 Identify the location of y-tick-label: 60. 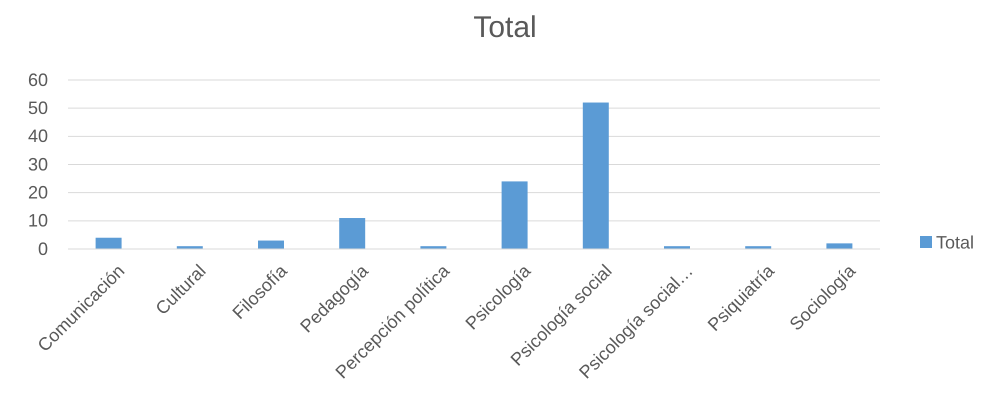
(38, 80).